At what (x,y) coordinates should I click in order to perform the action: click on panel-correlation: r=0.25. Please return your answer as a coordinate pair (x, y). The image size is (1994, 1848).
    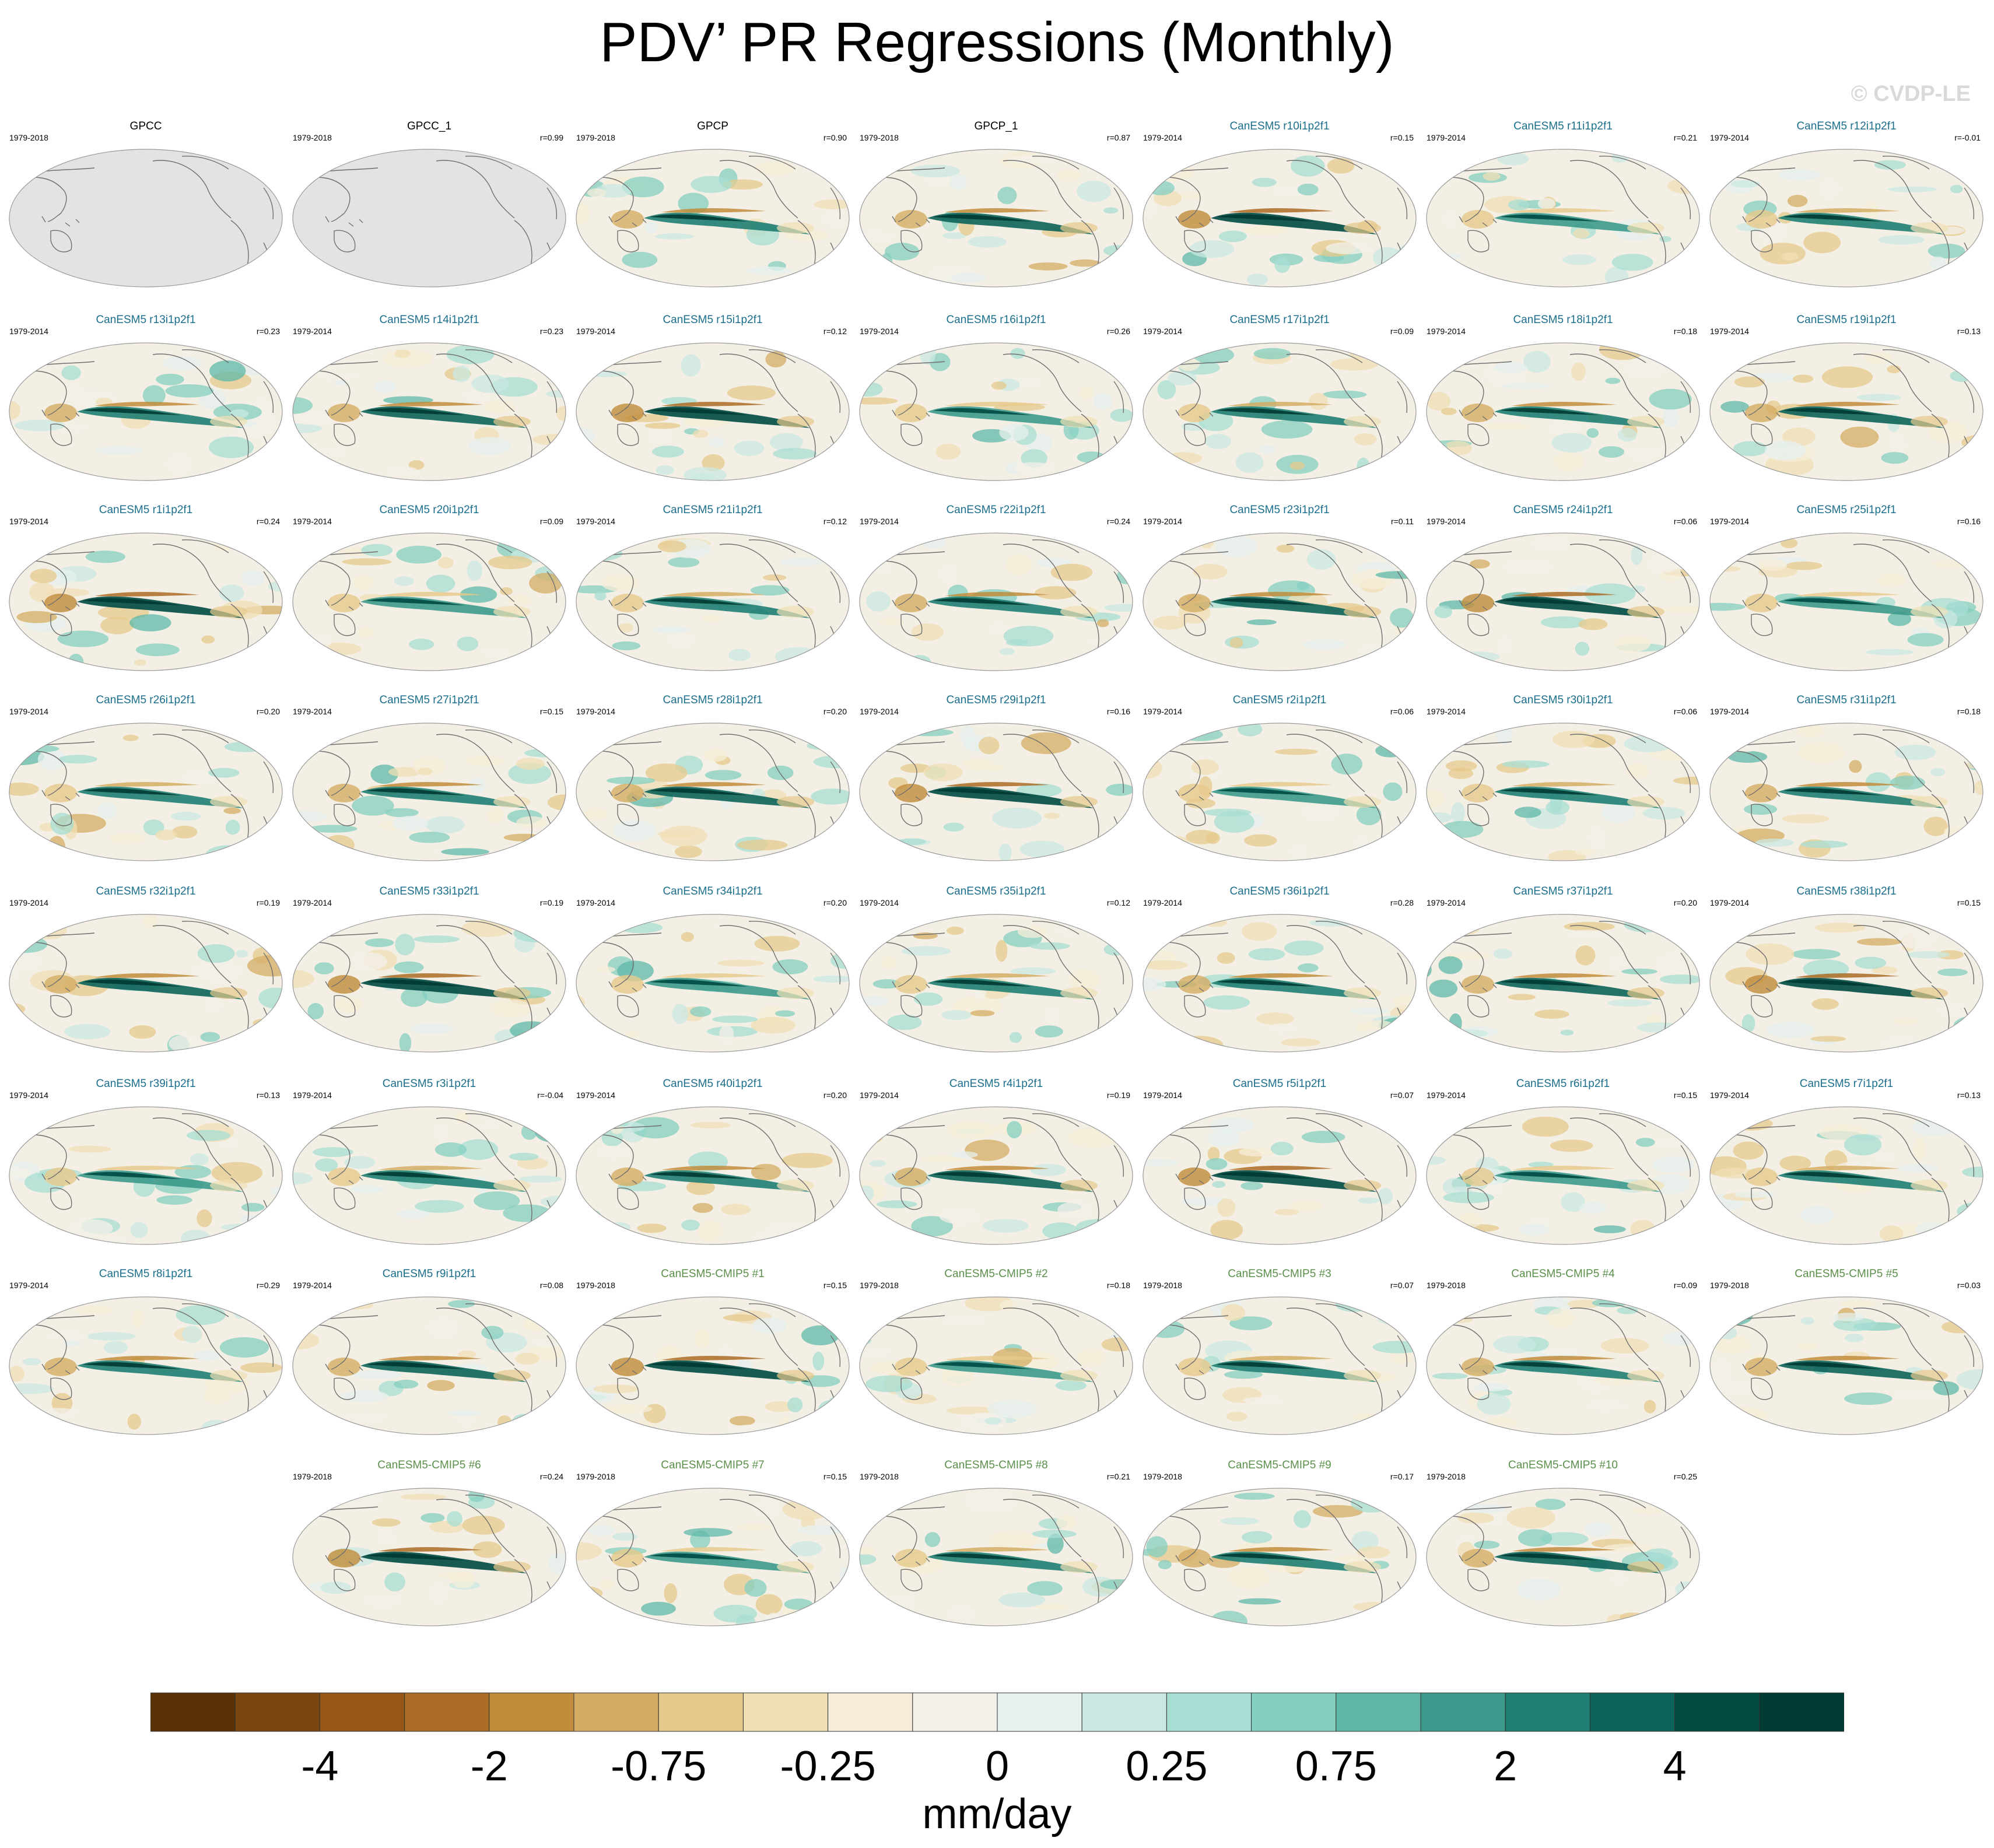
    Looking at the image, I should click on (1685, 1476).